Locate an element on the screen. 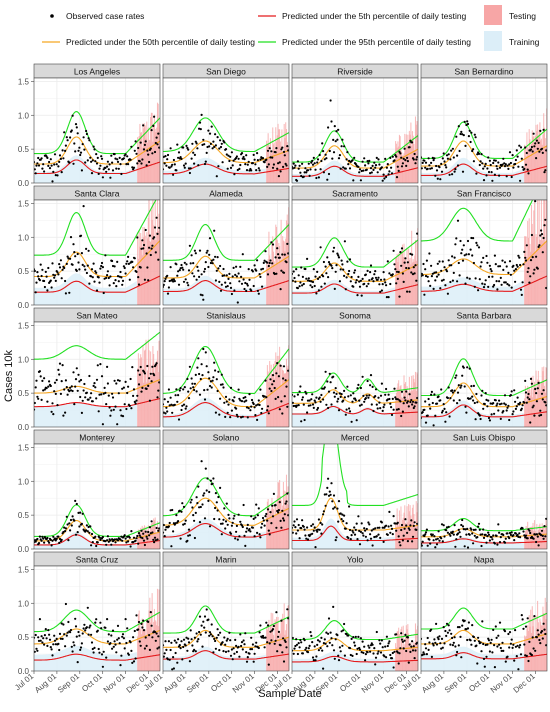  x-tick-label: Oct 01 is located at coordinates (221, 682).